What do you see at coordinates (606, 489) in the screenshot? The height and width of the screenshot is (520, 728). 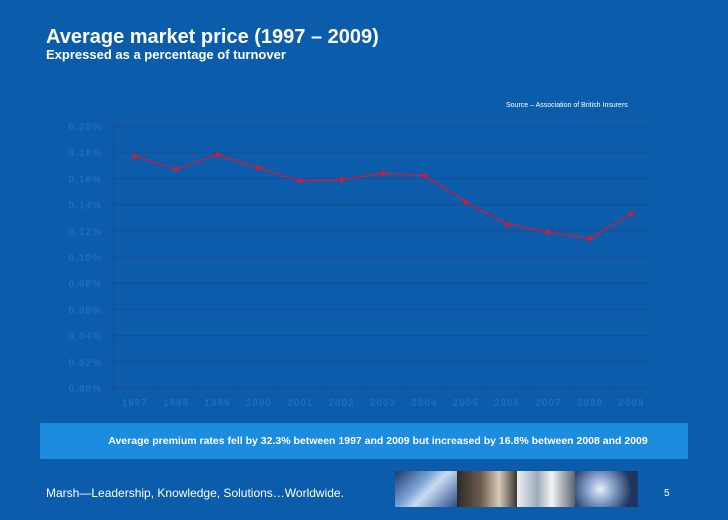 I see `network-photo` at bounding box center [606, 489].